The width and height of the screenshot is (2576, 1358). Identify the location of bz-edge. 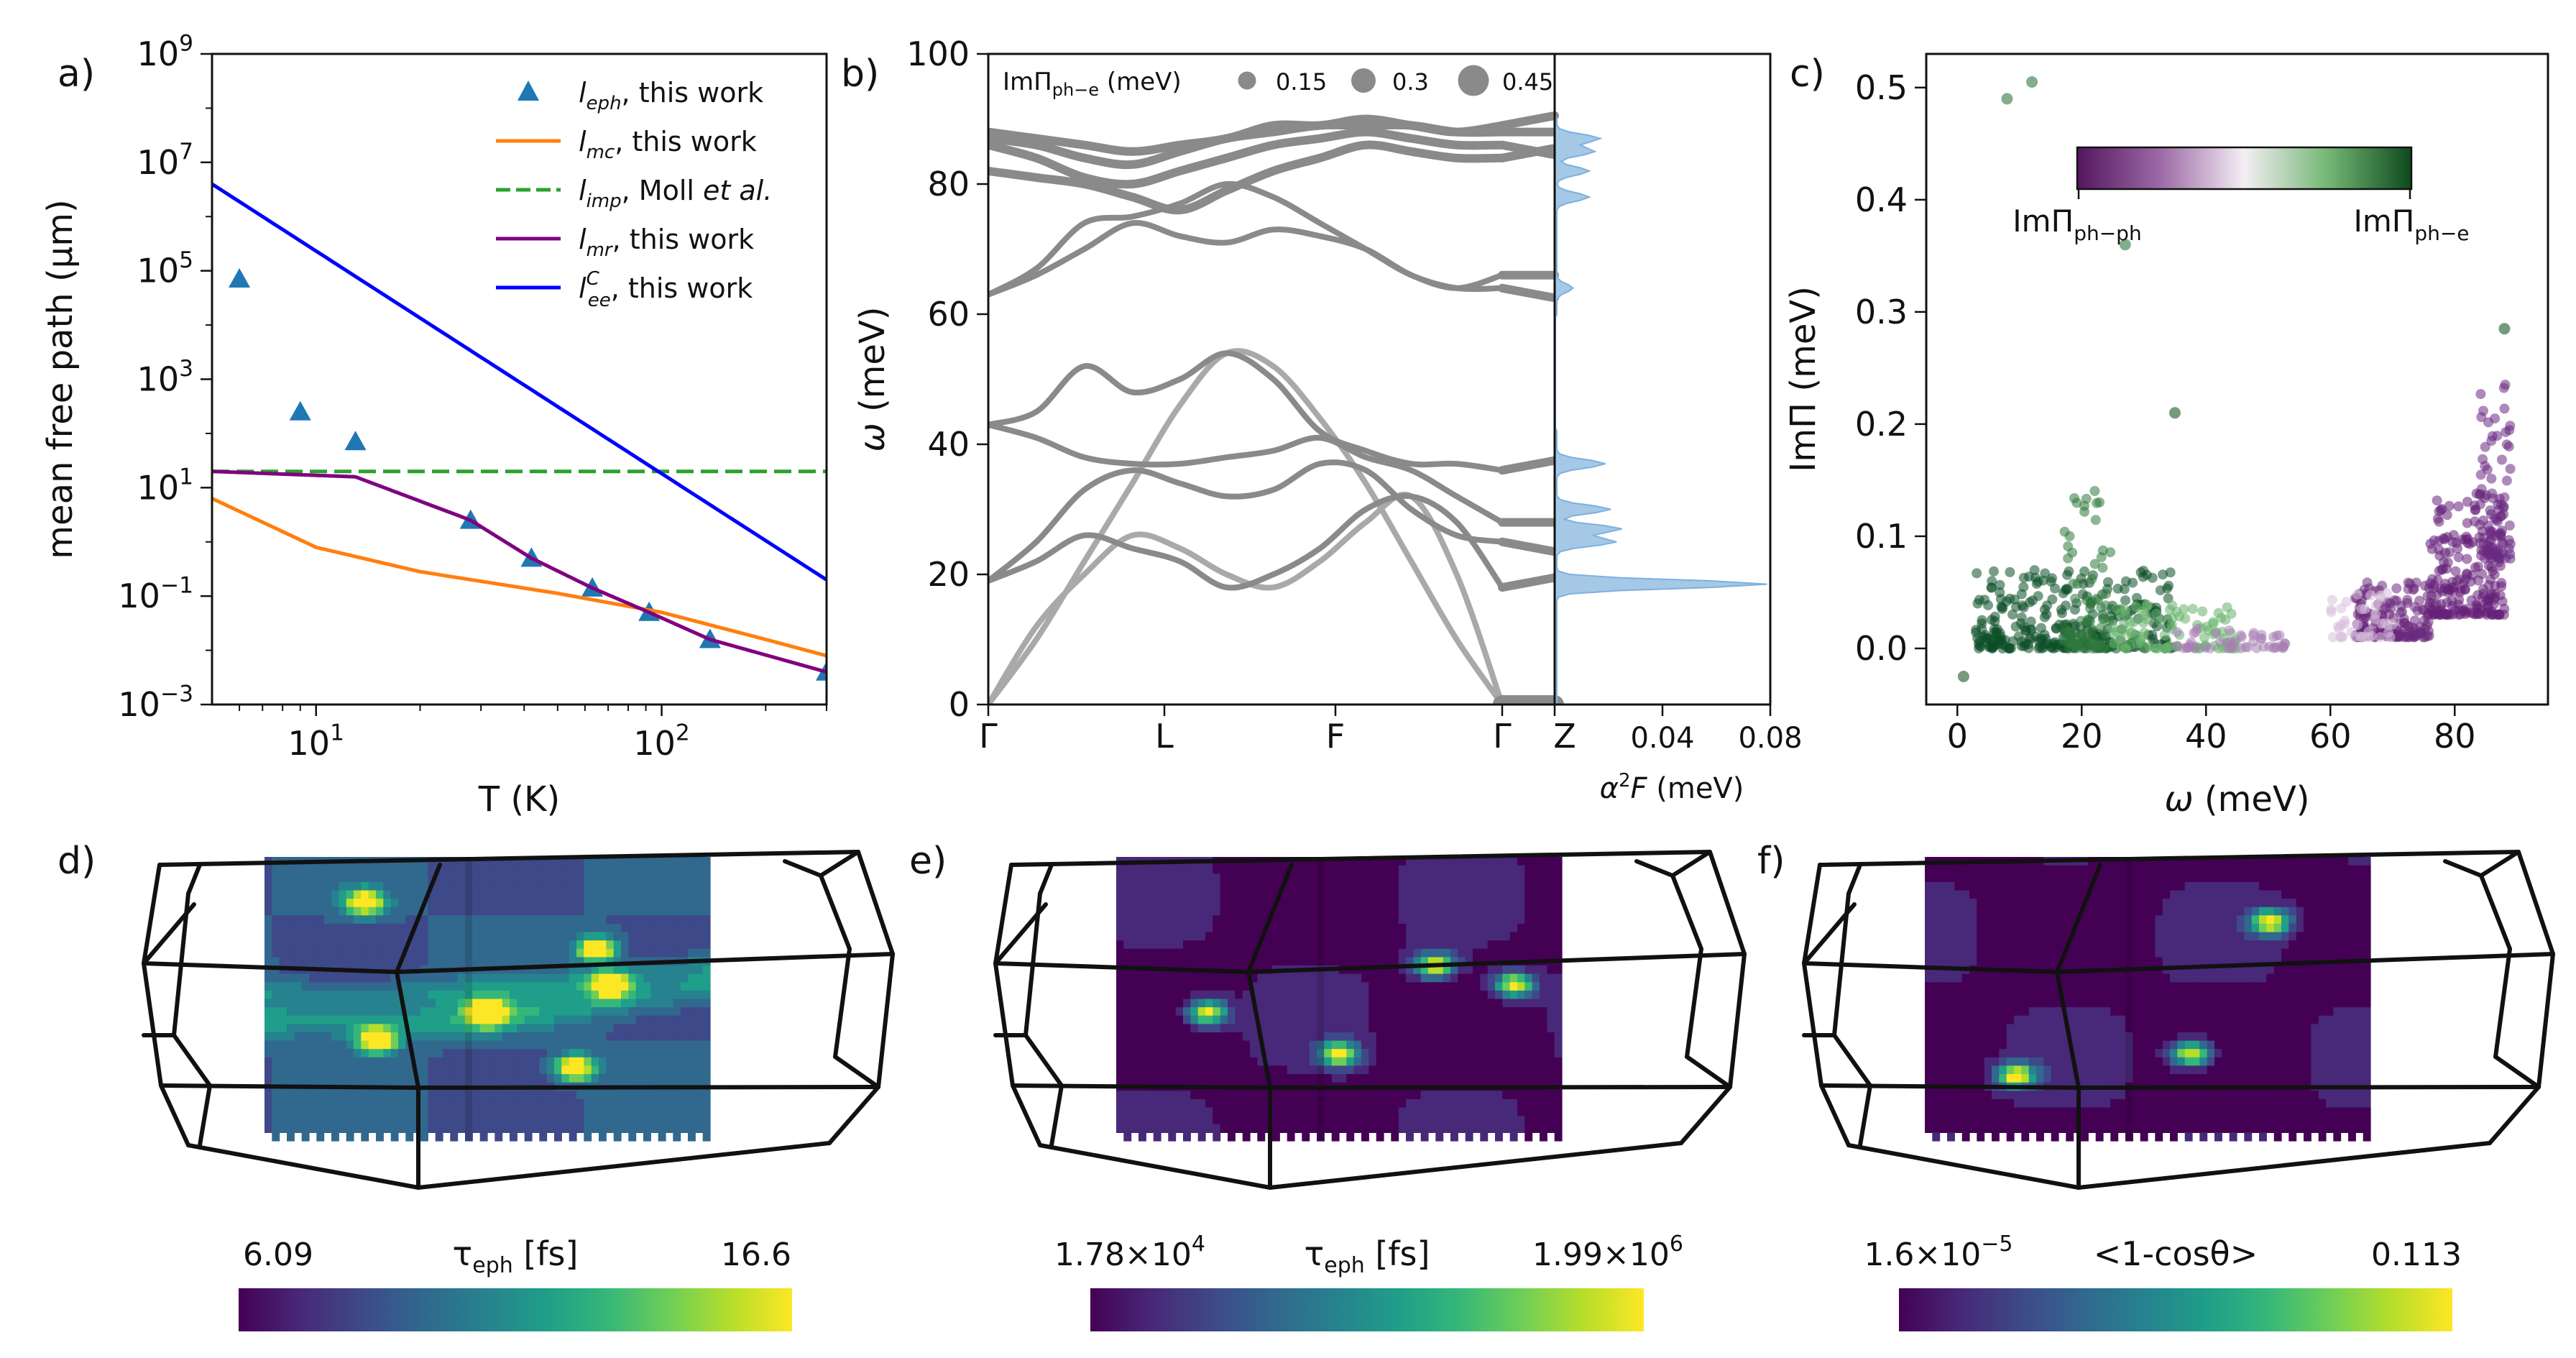
(192, 1060).